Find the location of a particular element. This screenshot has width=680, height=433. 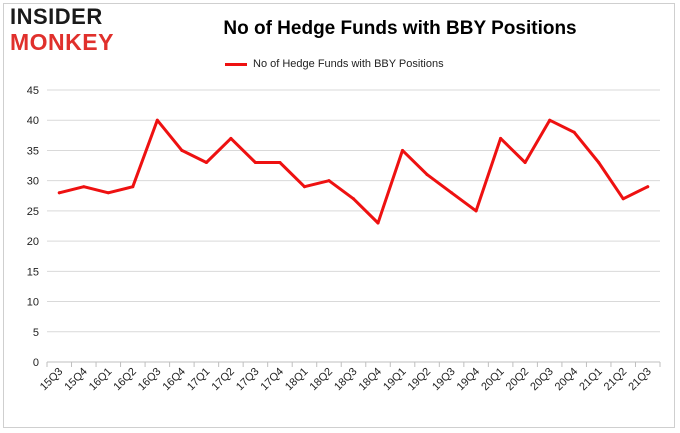

x-tick-label: 18Q1 is located at coordinates (297, 380).